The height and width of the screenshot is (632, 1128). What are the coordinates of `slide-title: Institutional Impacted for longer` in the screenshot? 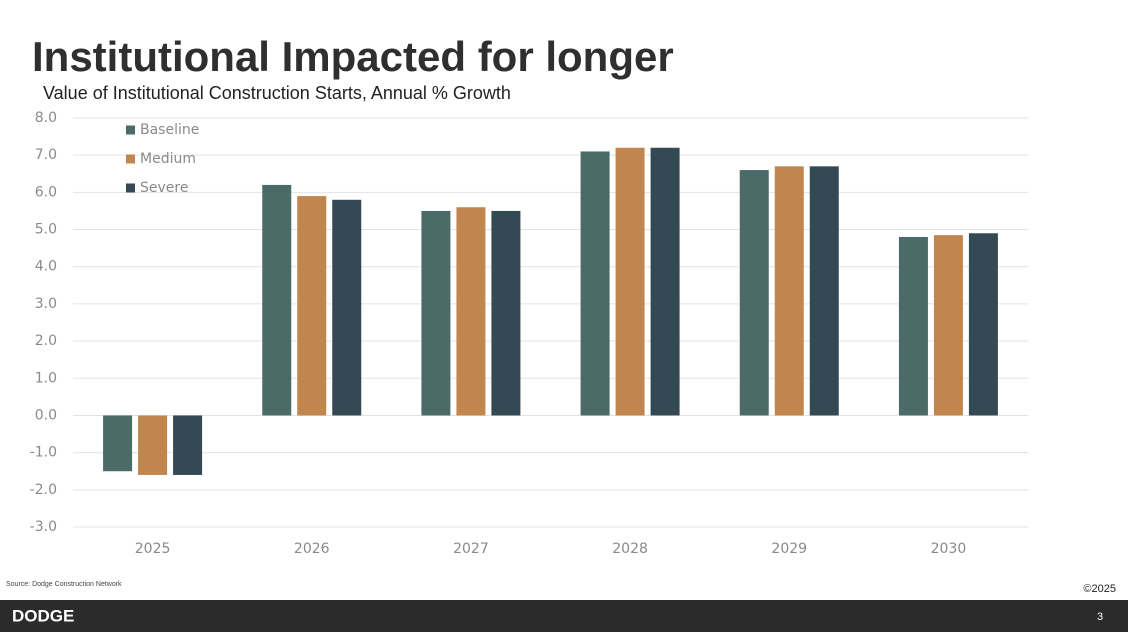 It's located at (353, 56).